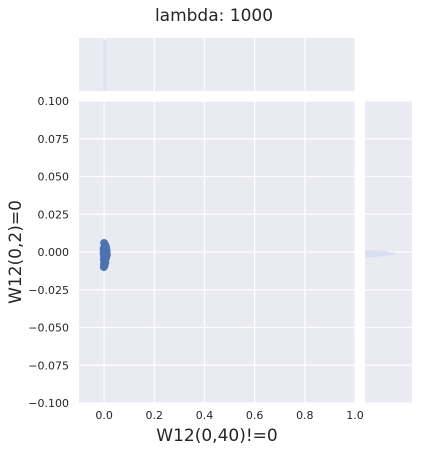  Describe the element at coordinates (388, 252) in the screenshot. I see `right-marginal-panel` at that location.